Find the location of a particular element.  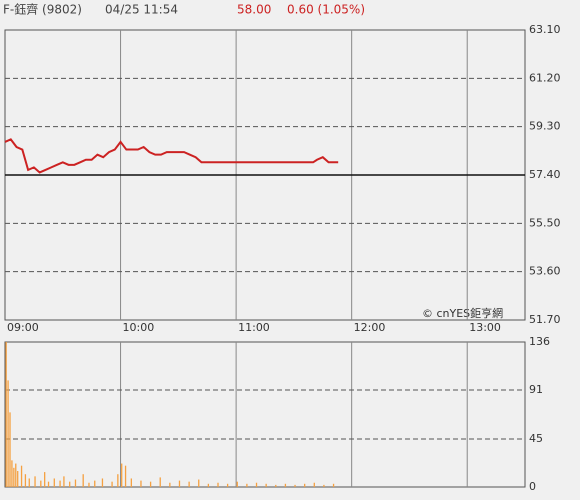

x-tick-label: 12:00 is located at coordinates (370, 327).